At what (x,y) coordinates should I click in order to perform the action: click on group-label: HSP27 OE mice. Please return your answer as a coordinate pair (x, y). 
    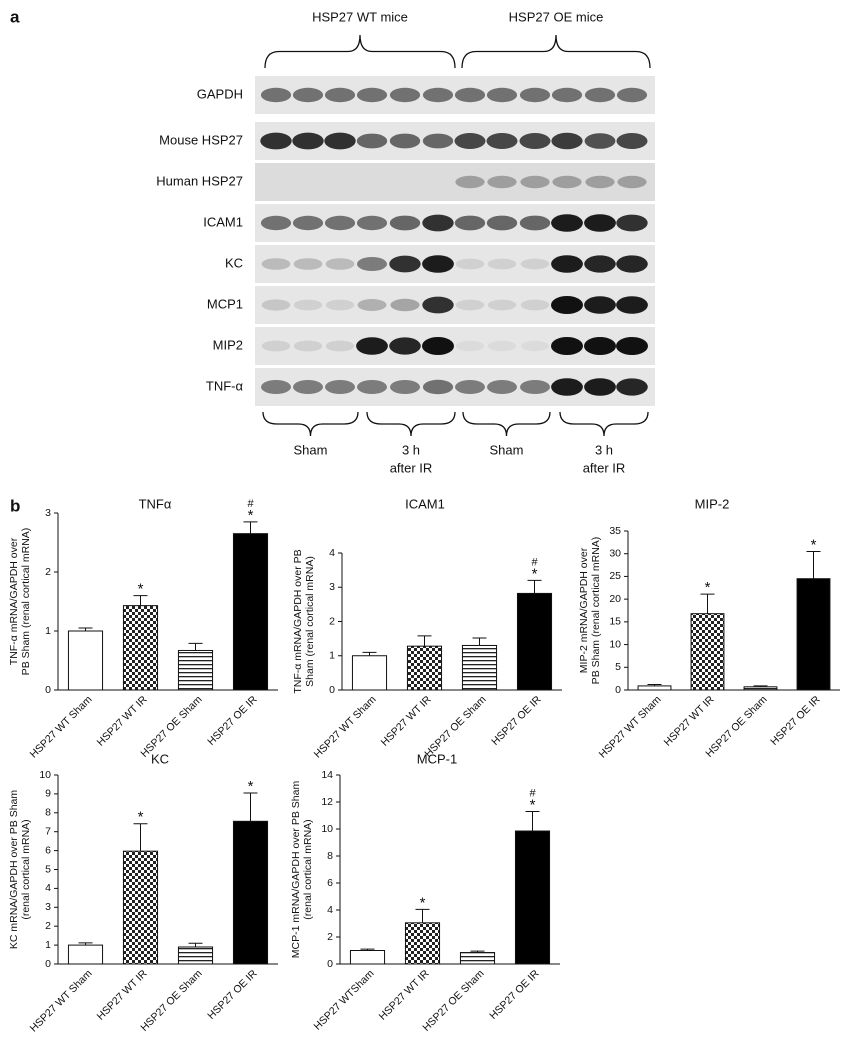
    Looking at the image, I should click on (556, 16).